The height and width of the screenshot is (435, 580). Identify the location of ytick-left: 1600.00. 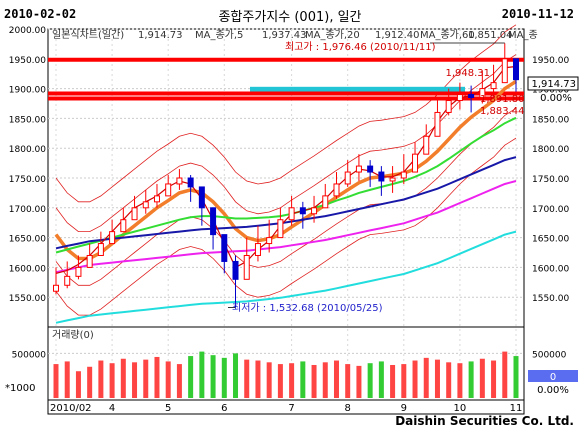
(27, 269).